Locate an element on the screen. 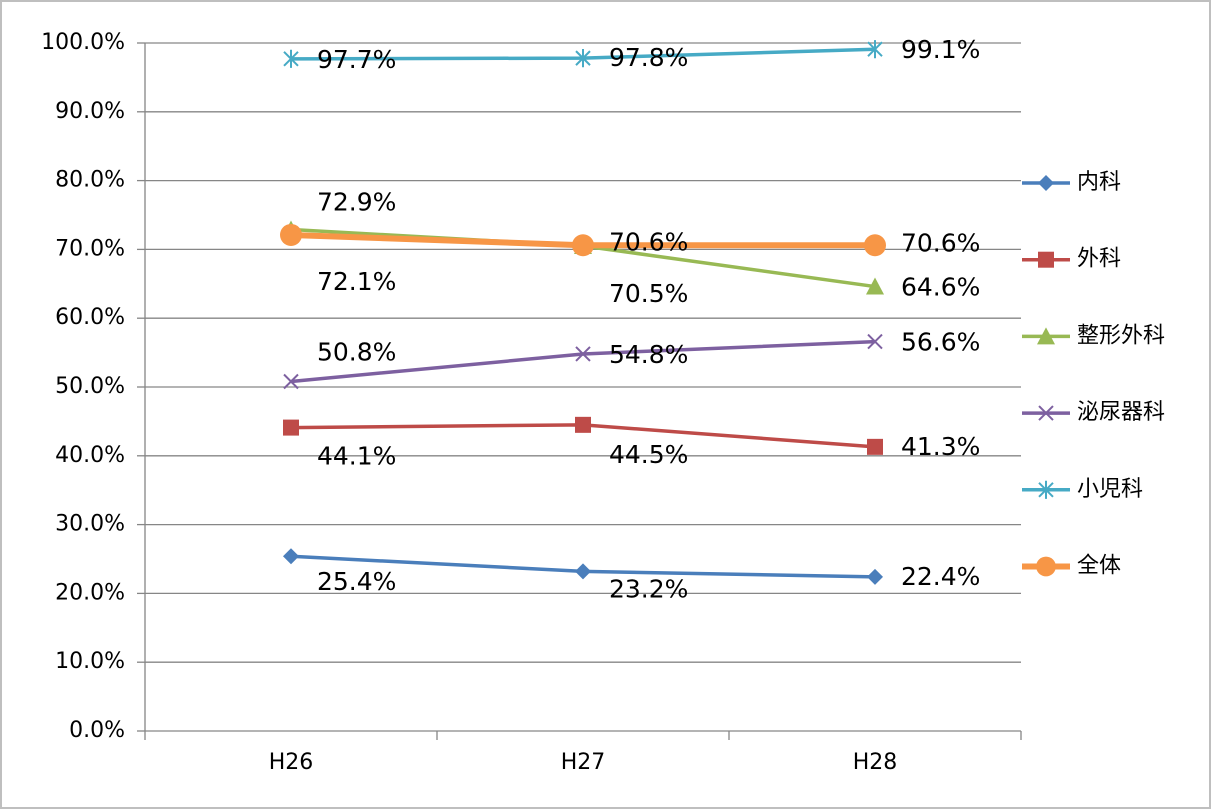  series: 97.7% 97.8% 99.1% is located at coordinates (631, 54).